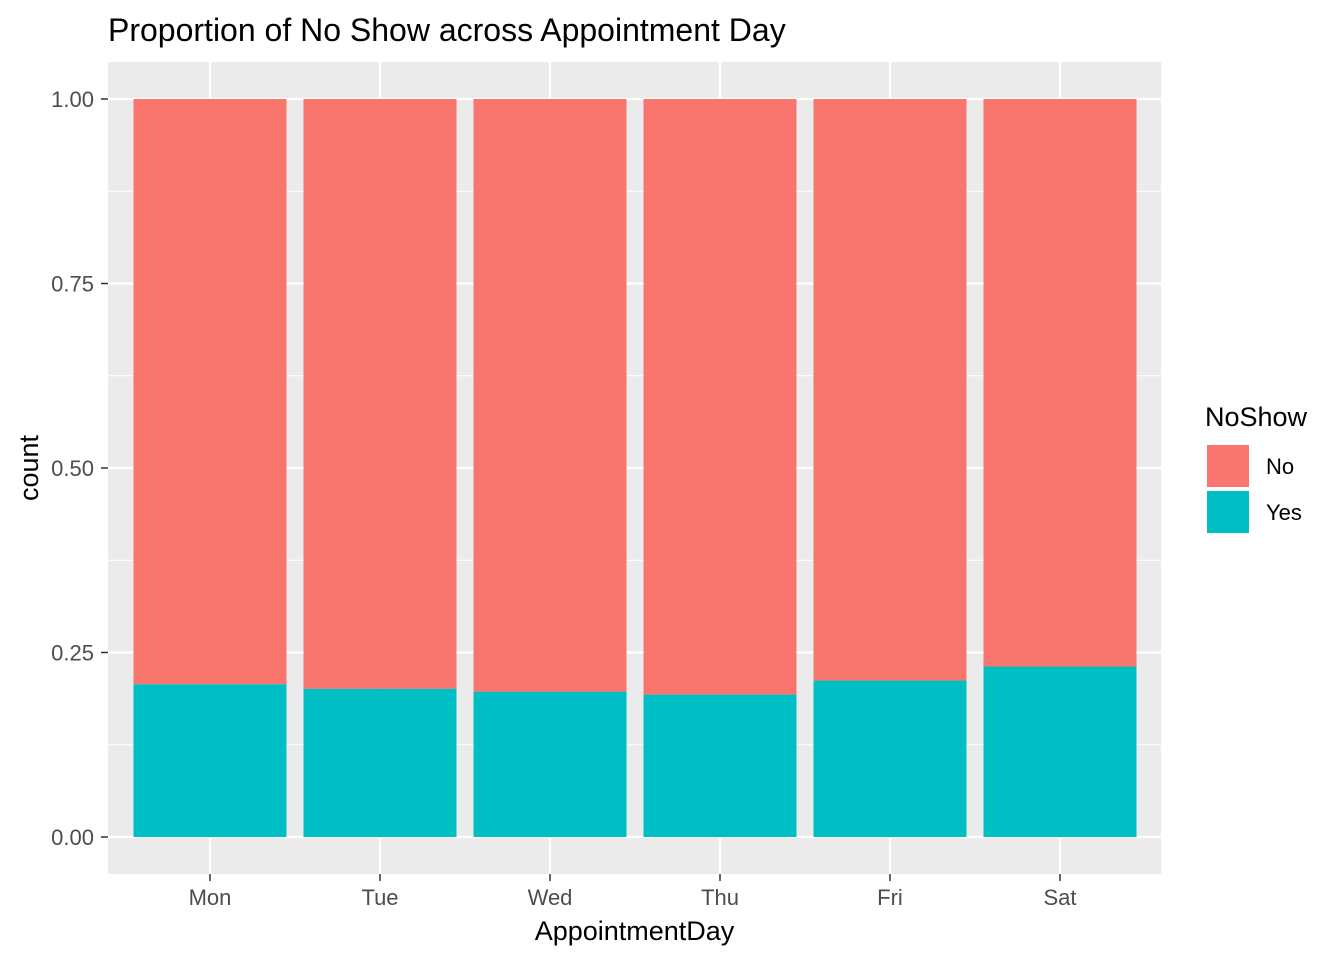  Describe the element at coordinates (720, 397) in the screenshot. I see `bar-no-thu` at that location.